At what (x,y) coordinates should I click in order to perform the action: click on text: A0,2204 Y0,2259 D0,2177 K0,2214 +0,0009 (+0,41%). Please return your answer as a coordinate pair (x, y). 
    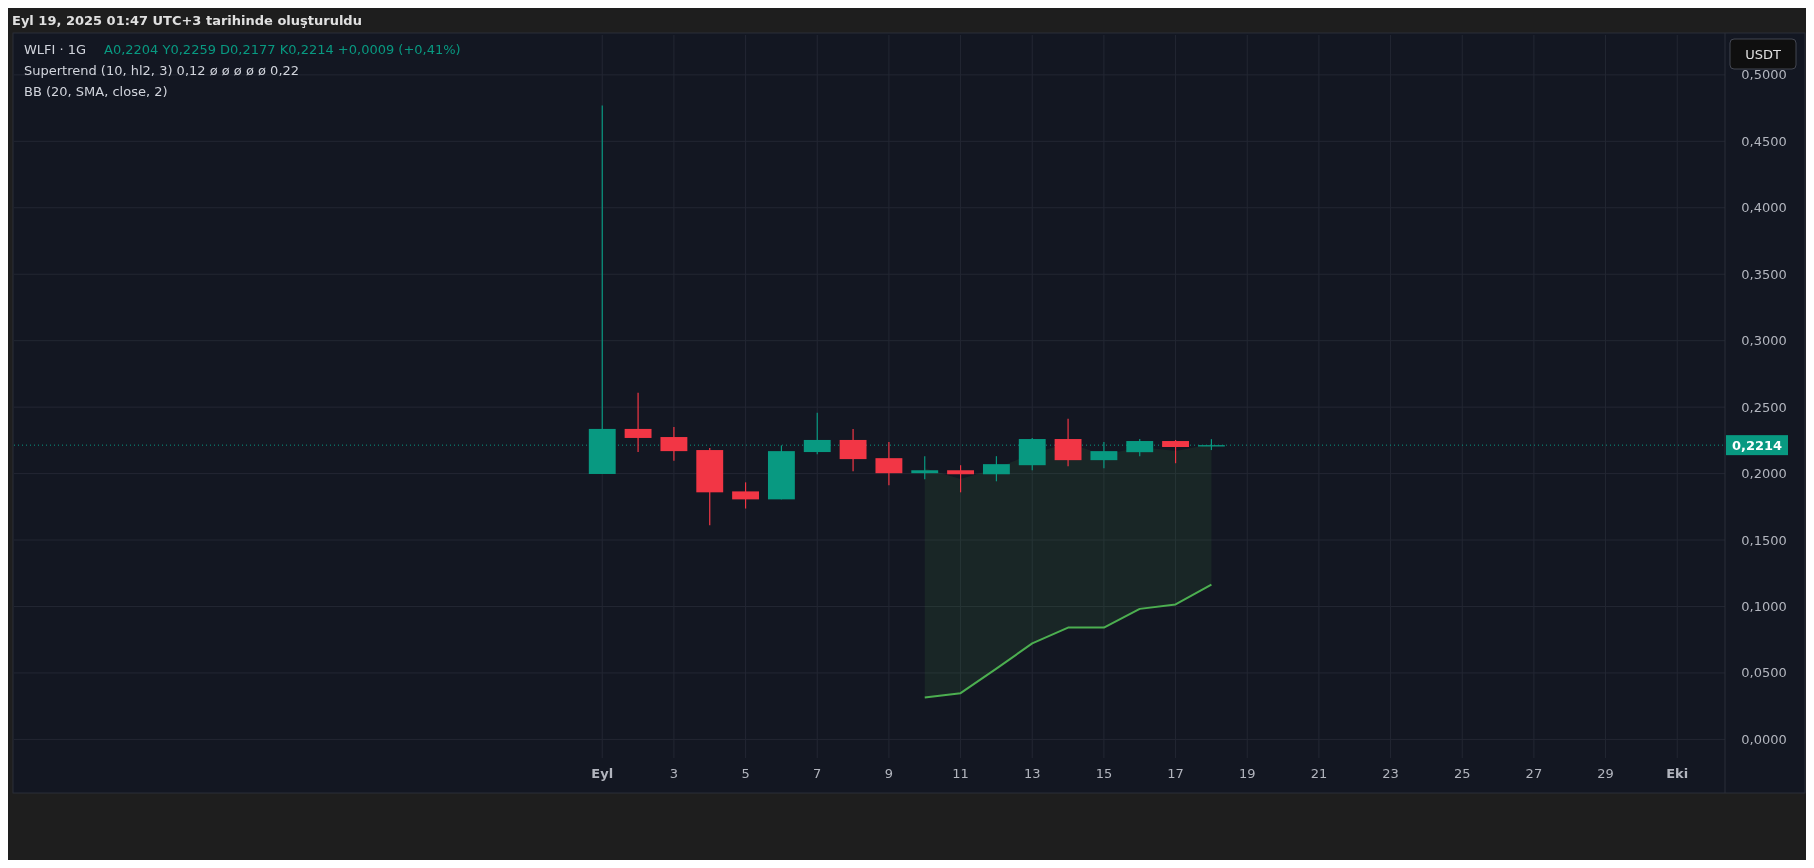
    Looking at the image, I should click on (282, 49).